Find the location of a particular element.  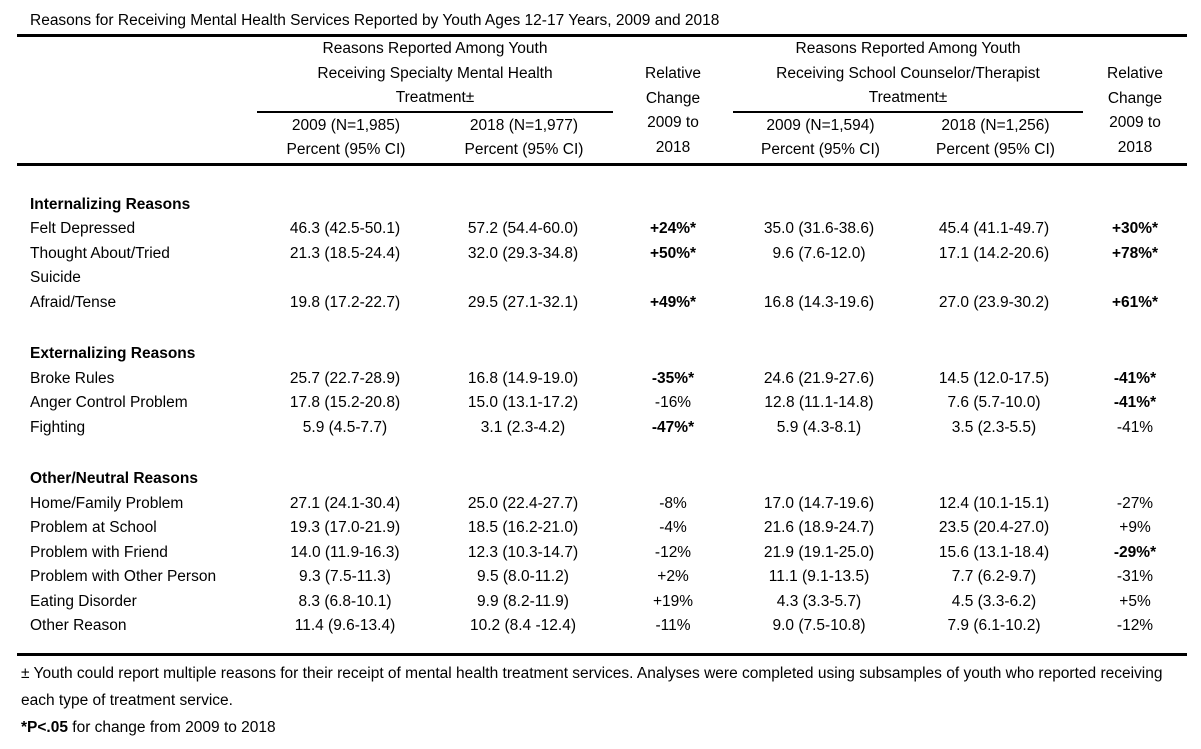

value-school-2009: 5.9 (4.3-8.1) is located at coordinates (819, 427).